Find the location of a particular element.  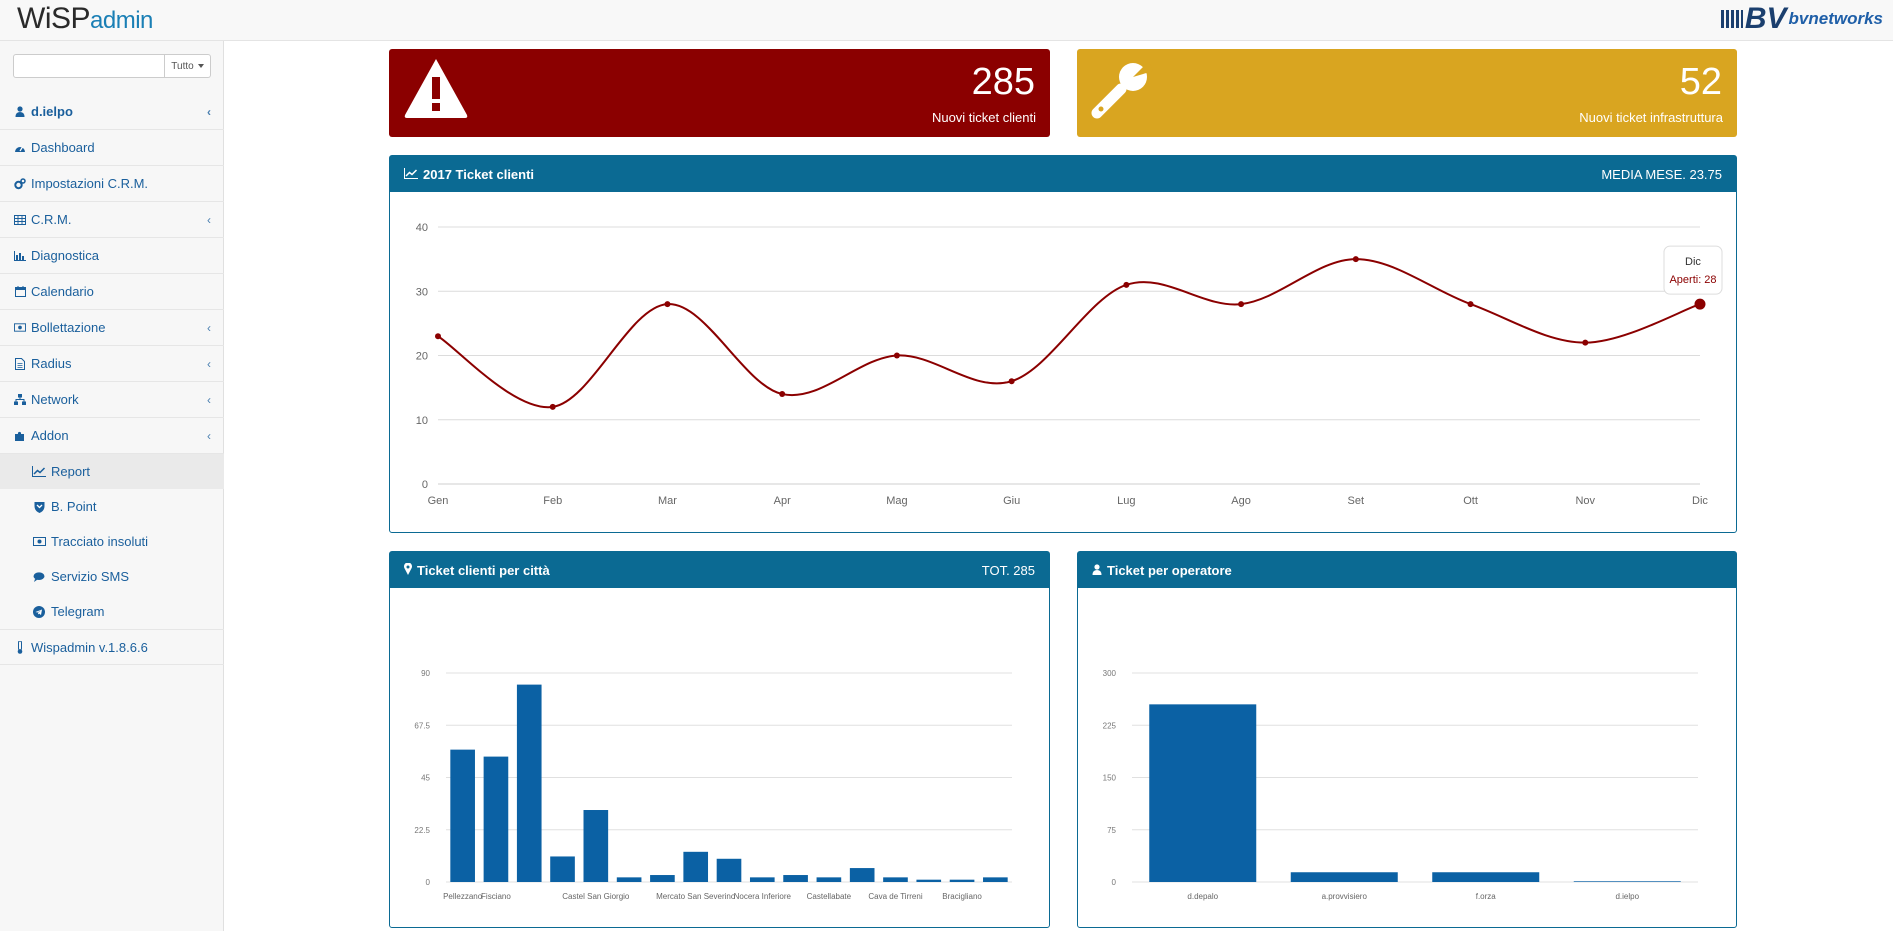

sidebar-item-crm: C.R.M. ‹ is located at coordinates (112, 220).